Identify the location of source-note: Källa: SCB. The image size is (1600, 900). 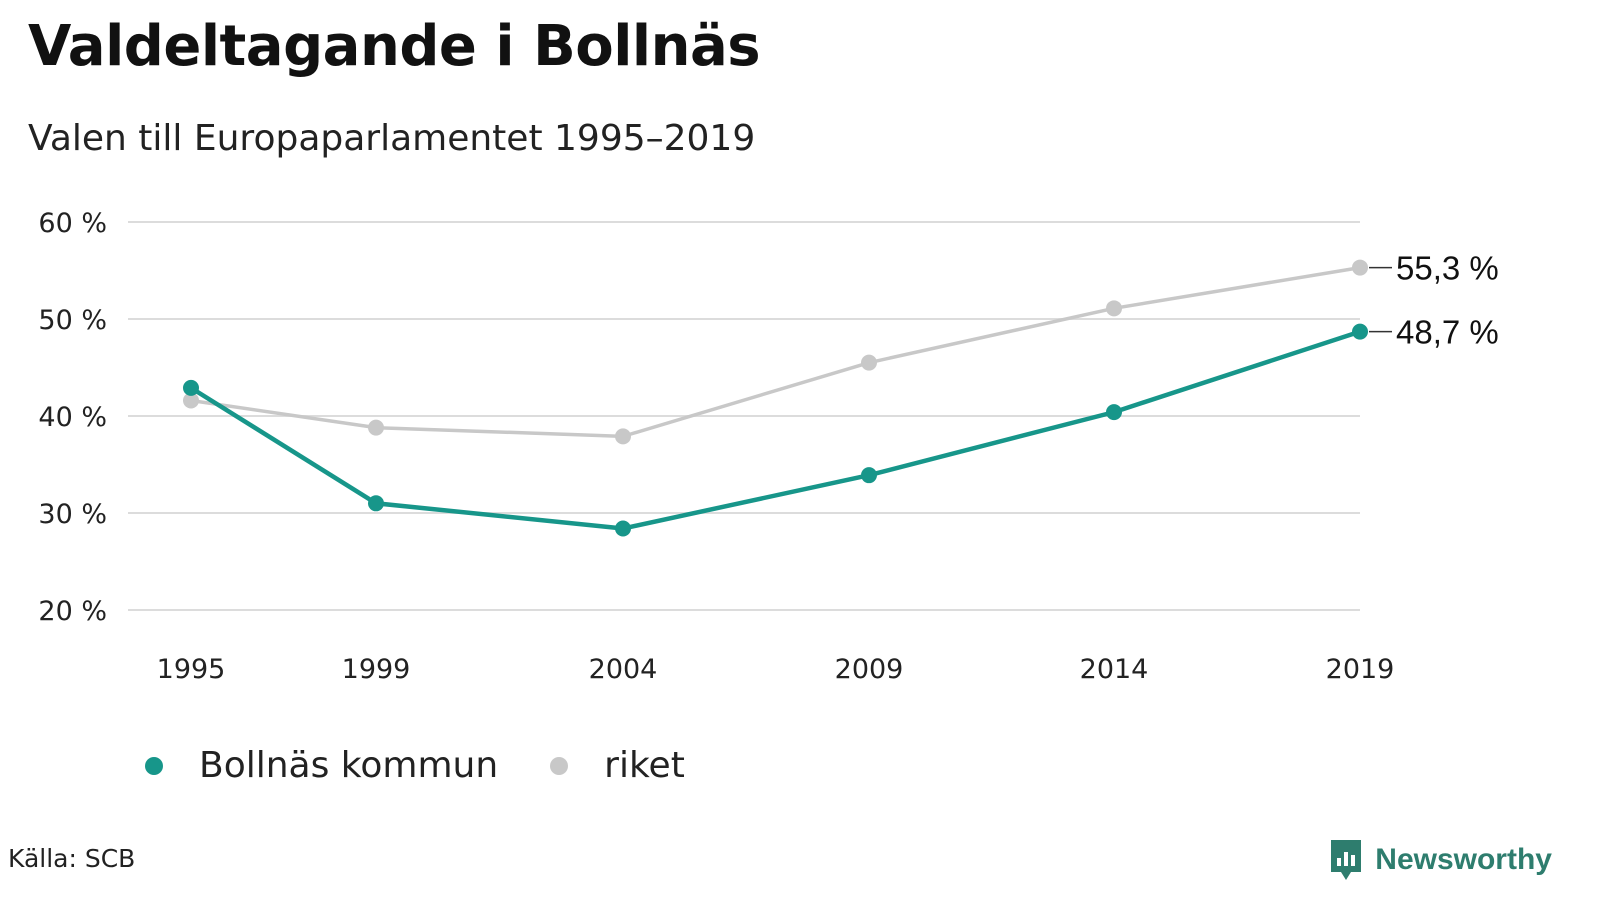
(72, 858).